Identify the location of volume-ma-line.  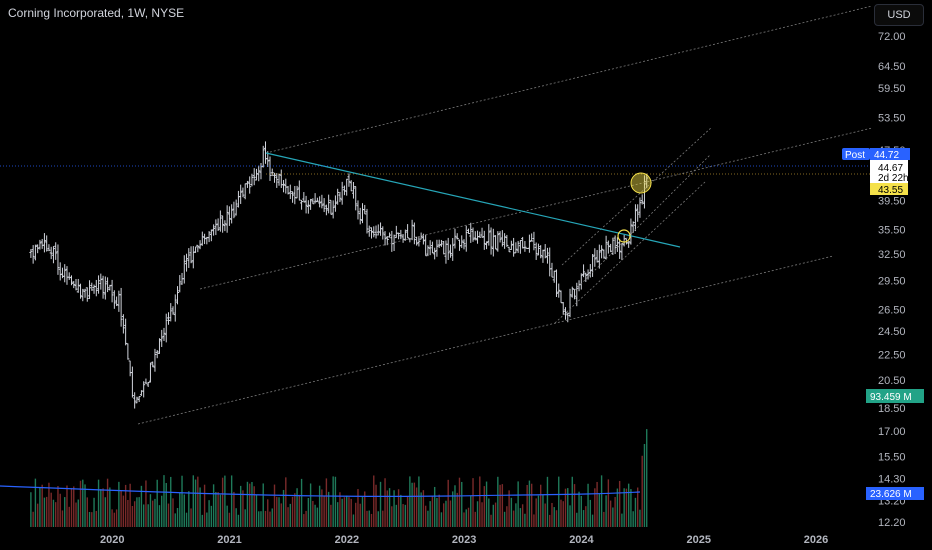
(320, 491).